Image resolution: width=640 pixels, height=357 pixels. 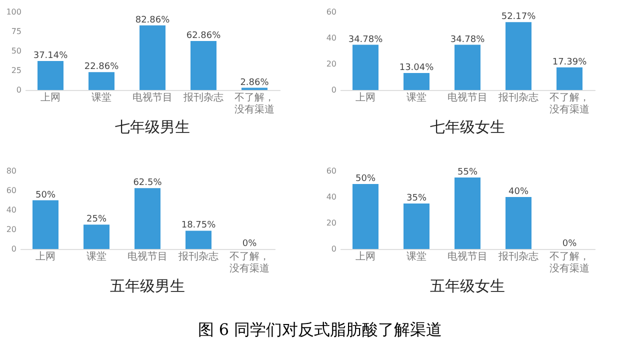 I want to click on data-label: 62.86%, so click(x=204, y=35).